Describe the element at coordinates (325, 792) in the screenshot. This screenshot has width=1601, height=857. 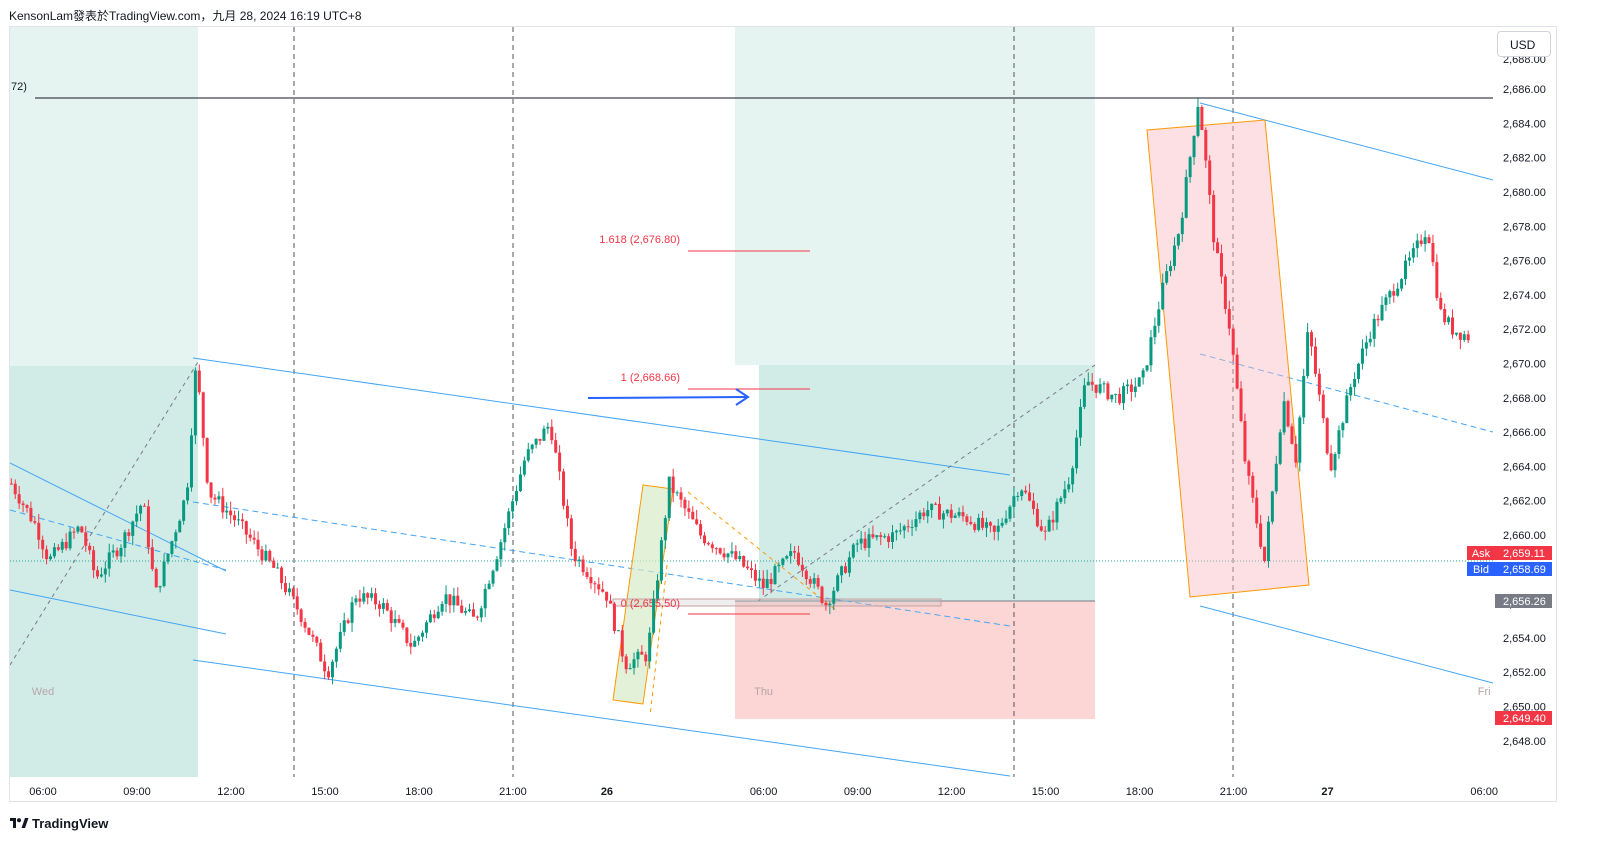
I see `time-tick-label: 15:00` at that location.